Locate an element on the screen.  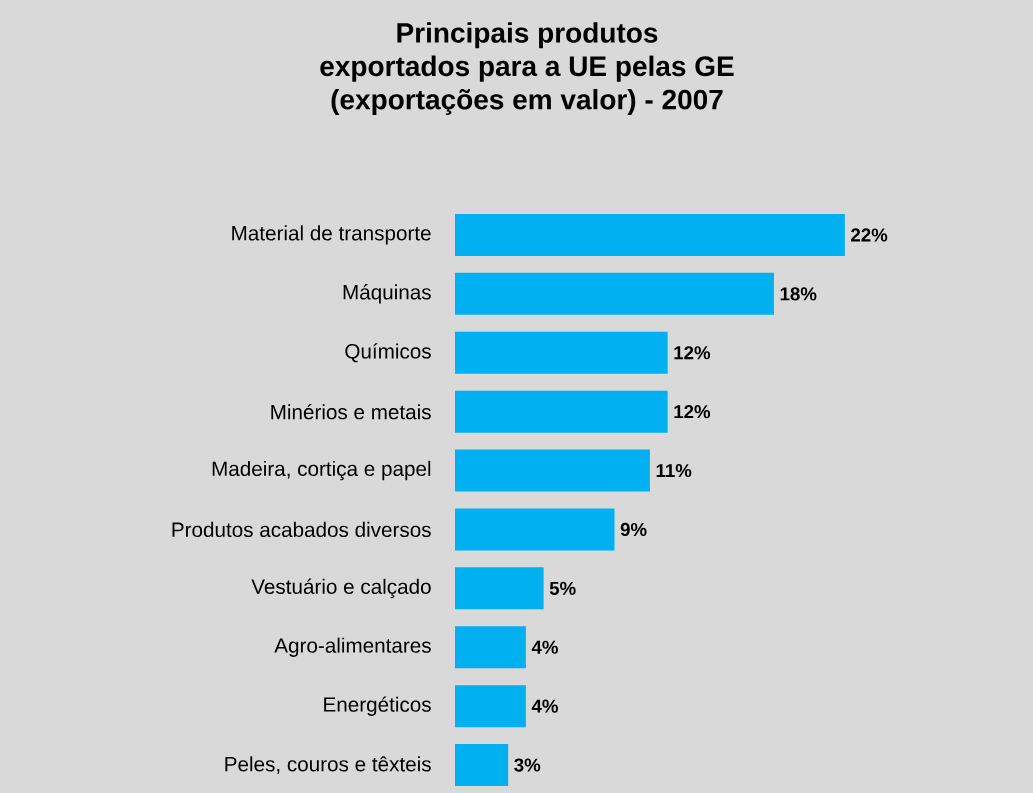
y-tick-label: Máquinas is located at coordinates (387, 294).